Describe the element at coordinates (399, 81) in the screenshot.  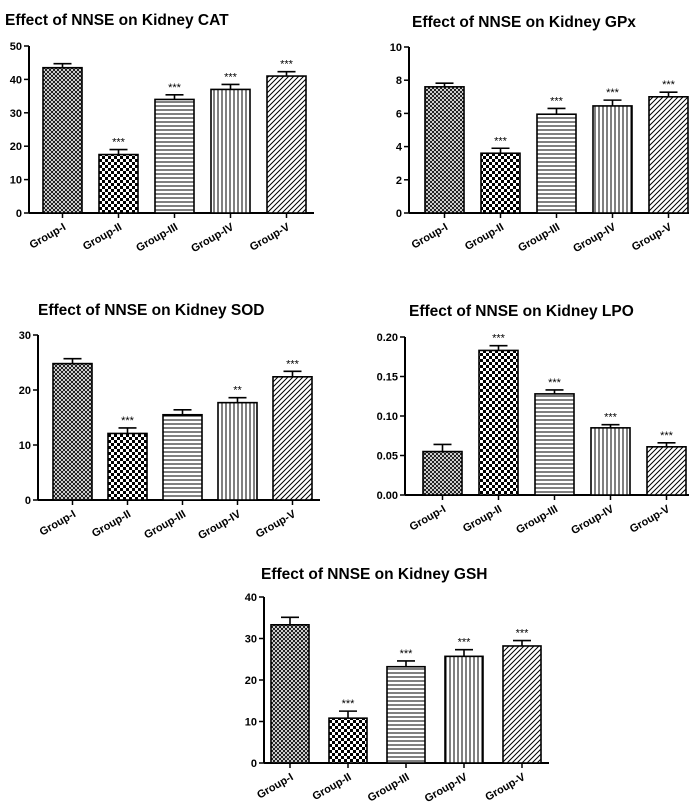
I see `y-tick-label: 8` at that location.